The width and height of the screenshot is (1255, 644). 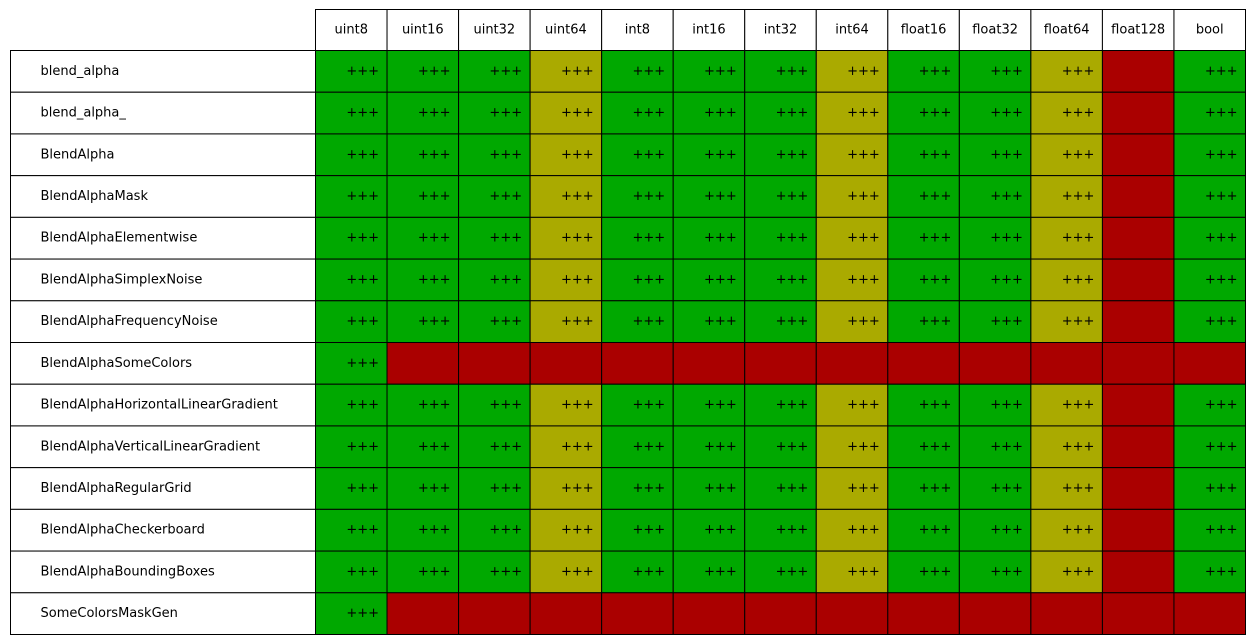 I want to click on row-label: BlendAlphaElementwise, so click(x=119, y=238).